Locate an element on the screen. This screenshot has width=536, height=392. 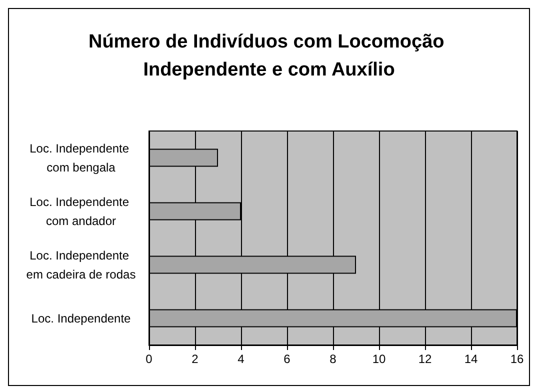
chart-title: Número de Indivíduos com Locomoção Independente e com Auxílio is located at coordinates (269, 56).